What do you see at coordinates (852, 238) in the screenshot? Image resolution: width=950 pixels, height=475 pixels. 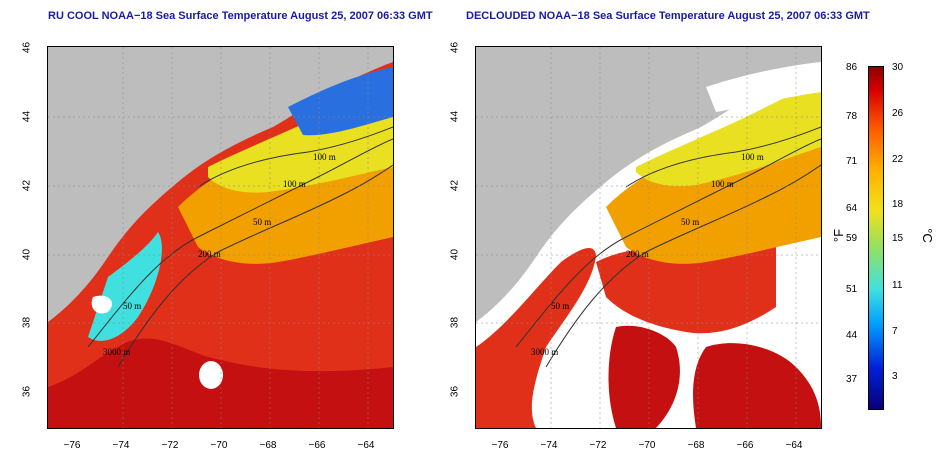 I see `colorbar-f-label: 59` at bounding box center [852, 238].